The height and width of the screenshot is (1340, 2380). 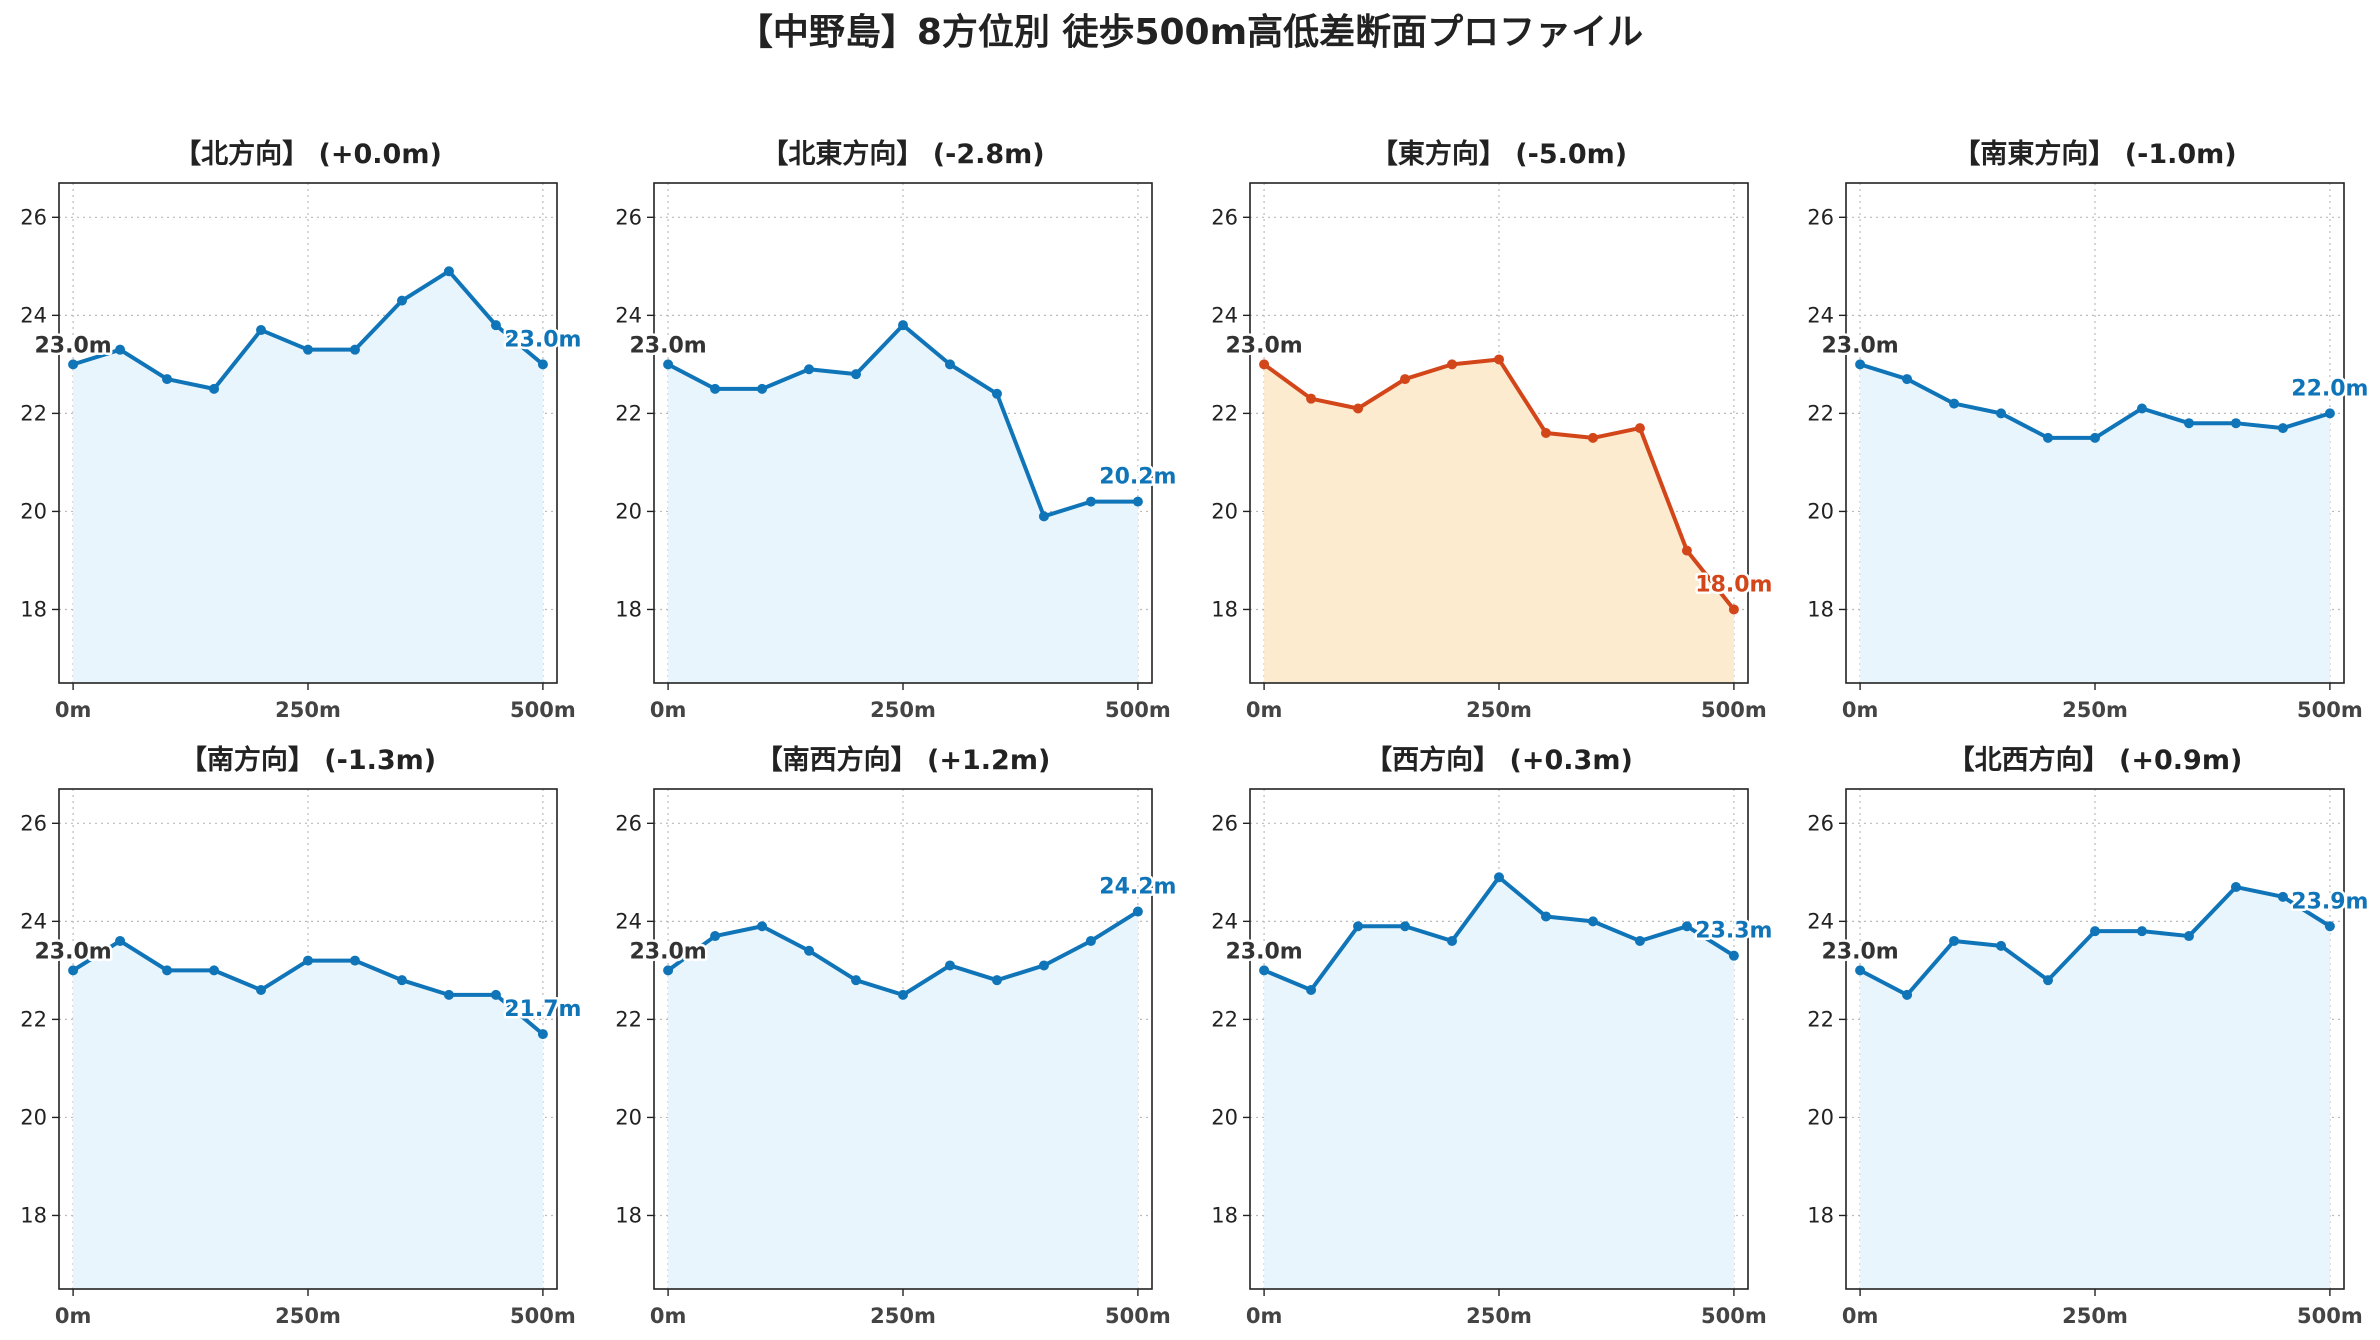 What do you see at coordinates (2094, 154) in the screenshot?
I see `panel-title: 【南東方向】 (-1.0m)` at bounding box center [2094, 154].